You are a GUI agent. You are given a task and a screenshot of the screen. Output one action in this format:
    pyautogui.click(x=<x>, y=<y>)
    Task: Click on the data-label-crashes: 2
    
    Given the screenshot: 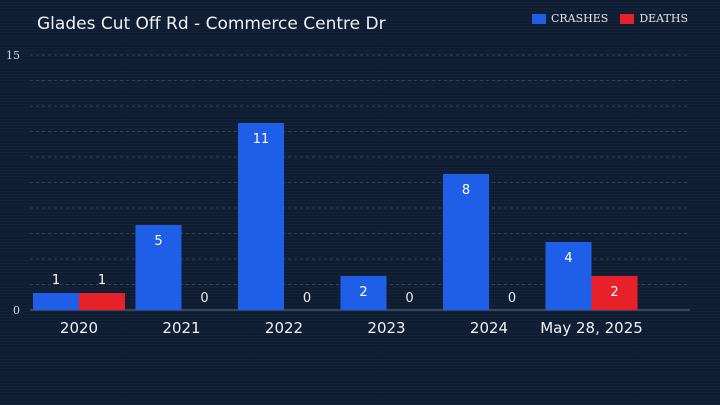 What is the action you would take?
    pyautogui.click(x=363, y=292)
    